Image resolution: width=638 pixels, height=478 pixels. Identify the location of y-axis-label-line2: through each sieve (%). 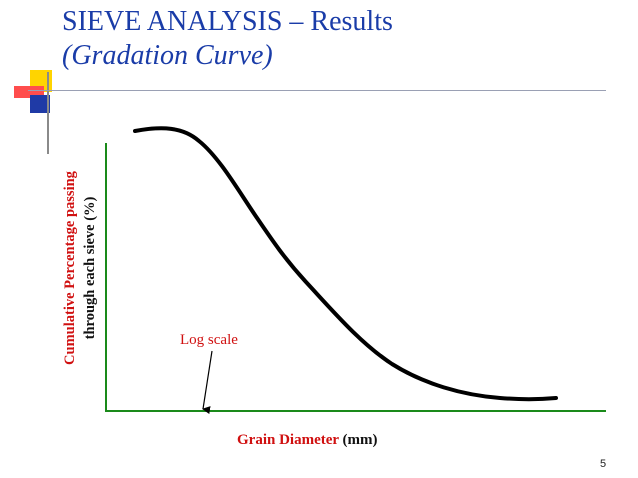
(90, 268).